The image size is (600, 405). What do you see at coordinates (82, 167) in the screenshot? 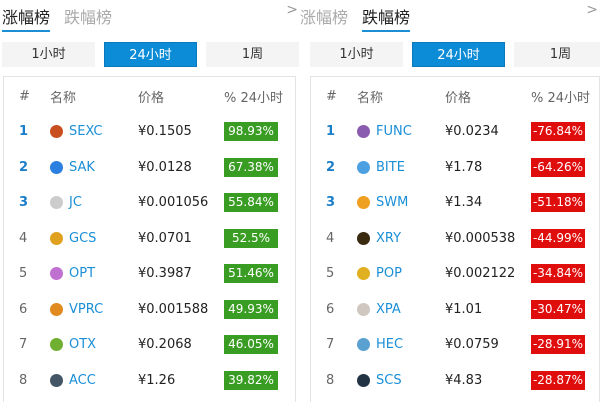
I see `coin-name: SAK` at bounding box center [82, 167].